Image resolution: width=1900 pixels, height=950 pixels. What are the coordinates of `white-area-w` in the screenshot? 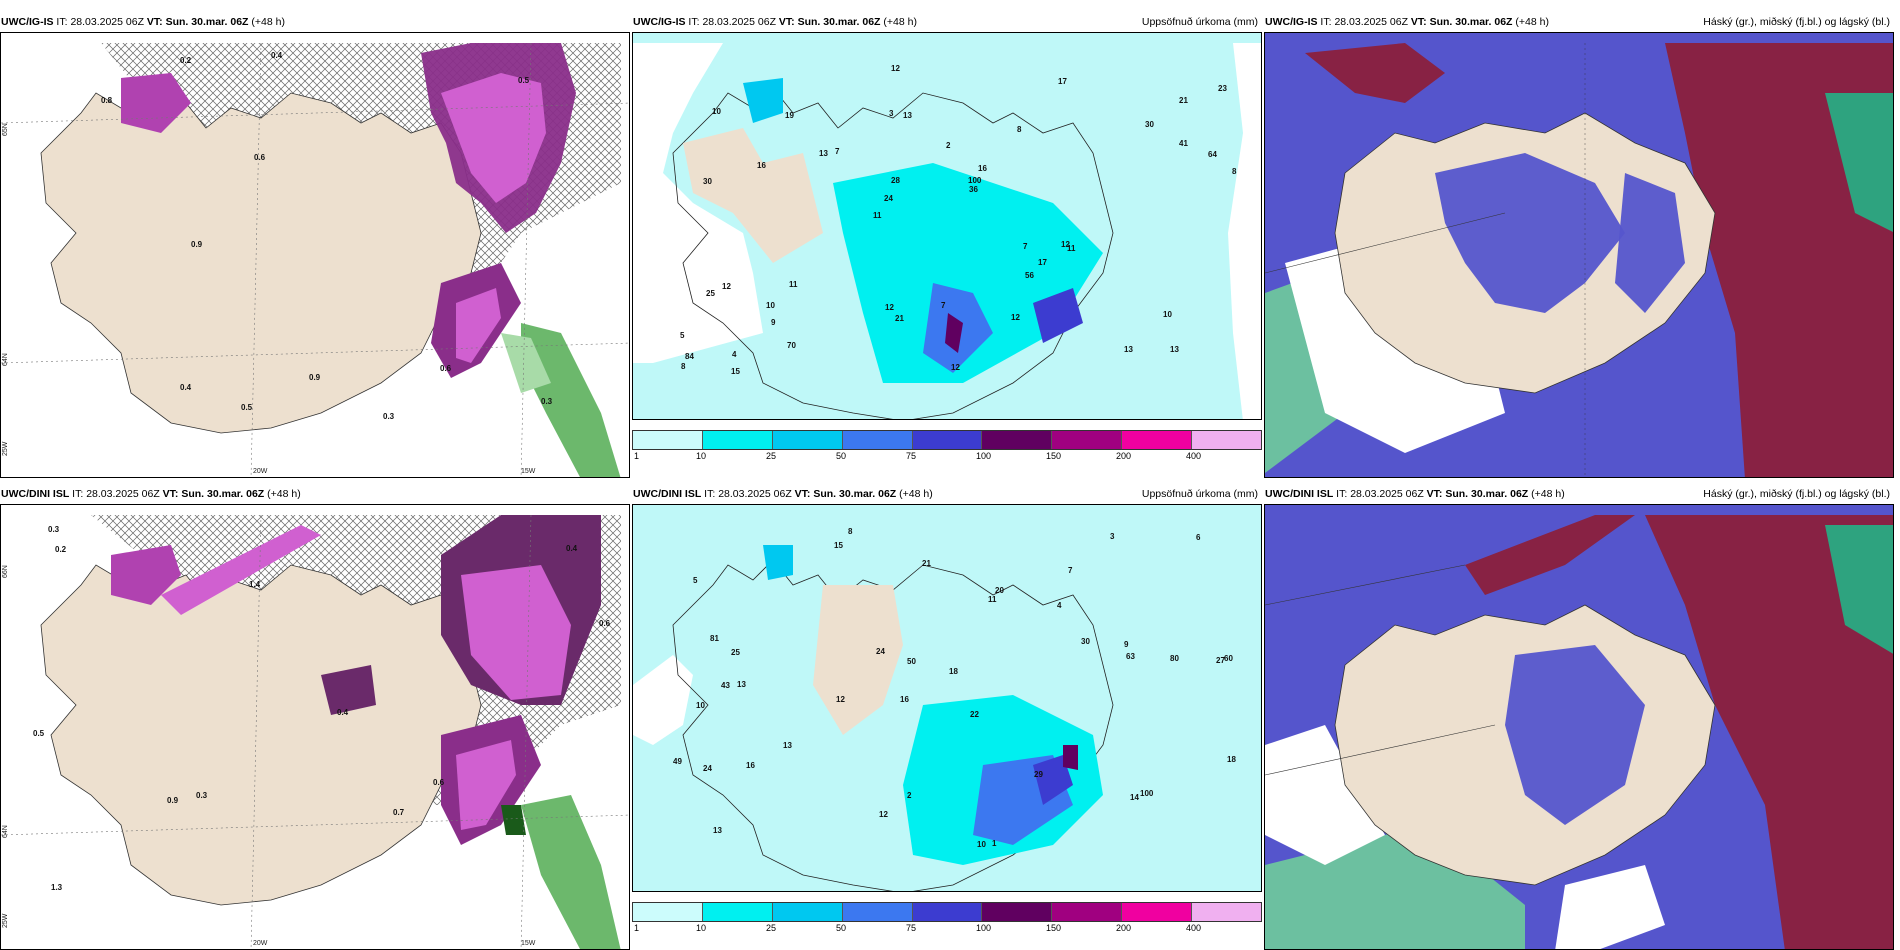 It's located at (663, 700).